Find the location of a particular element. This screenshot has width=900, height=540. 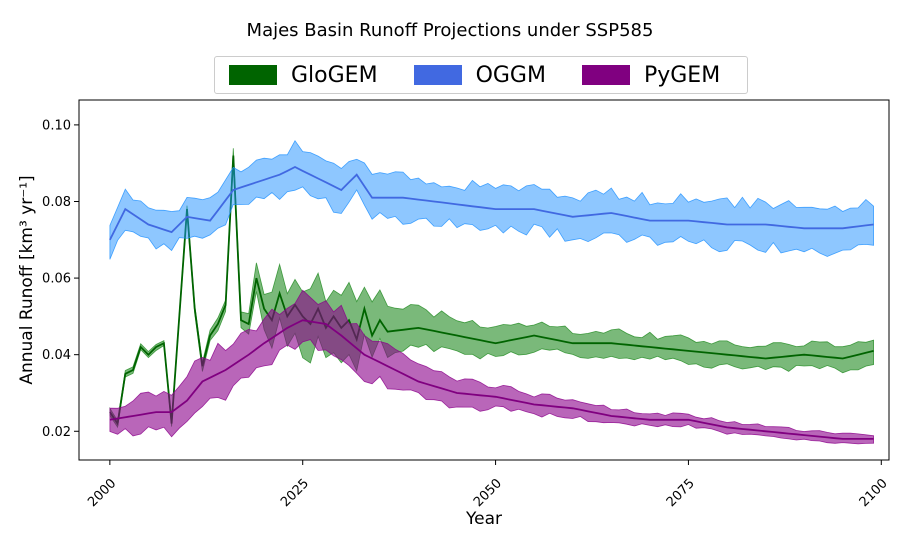

y-tick-label: 0.10 is located at coordinates (56, 125).